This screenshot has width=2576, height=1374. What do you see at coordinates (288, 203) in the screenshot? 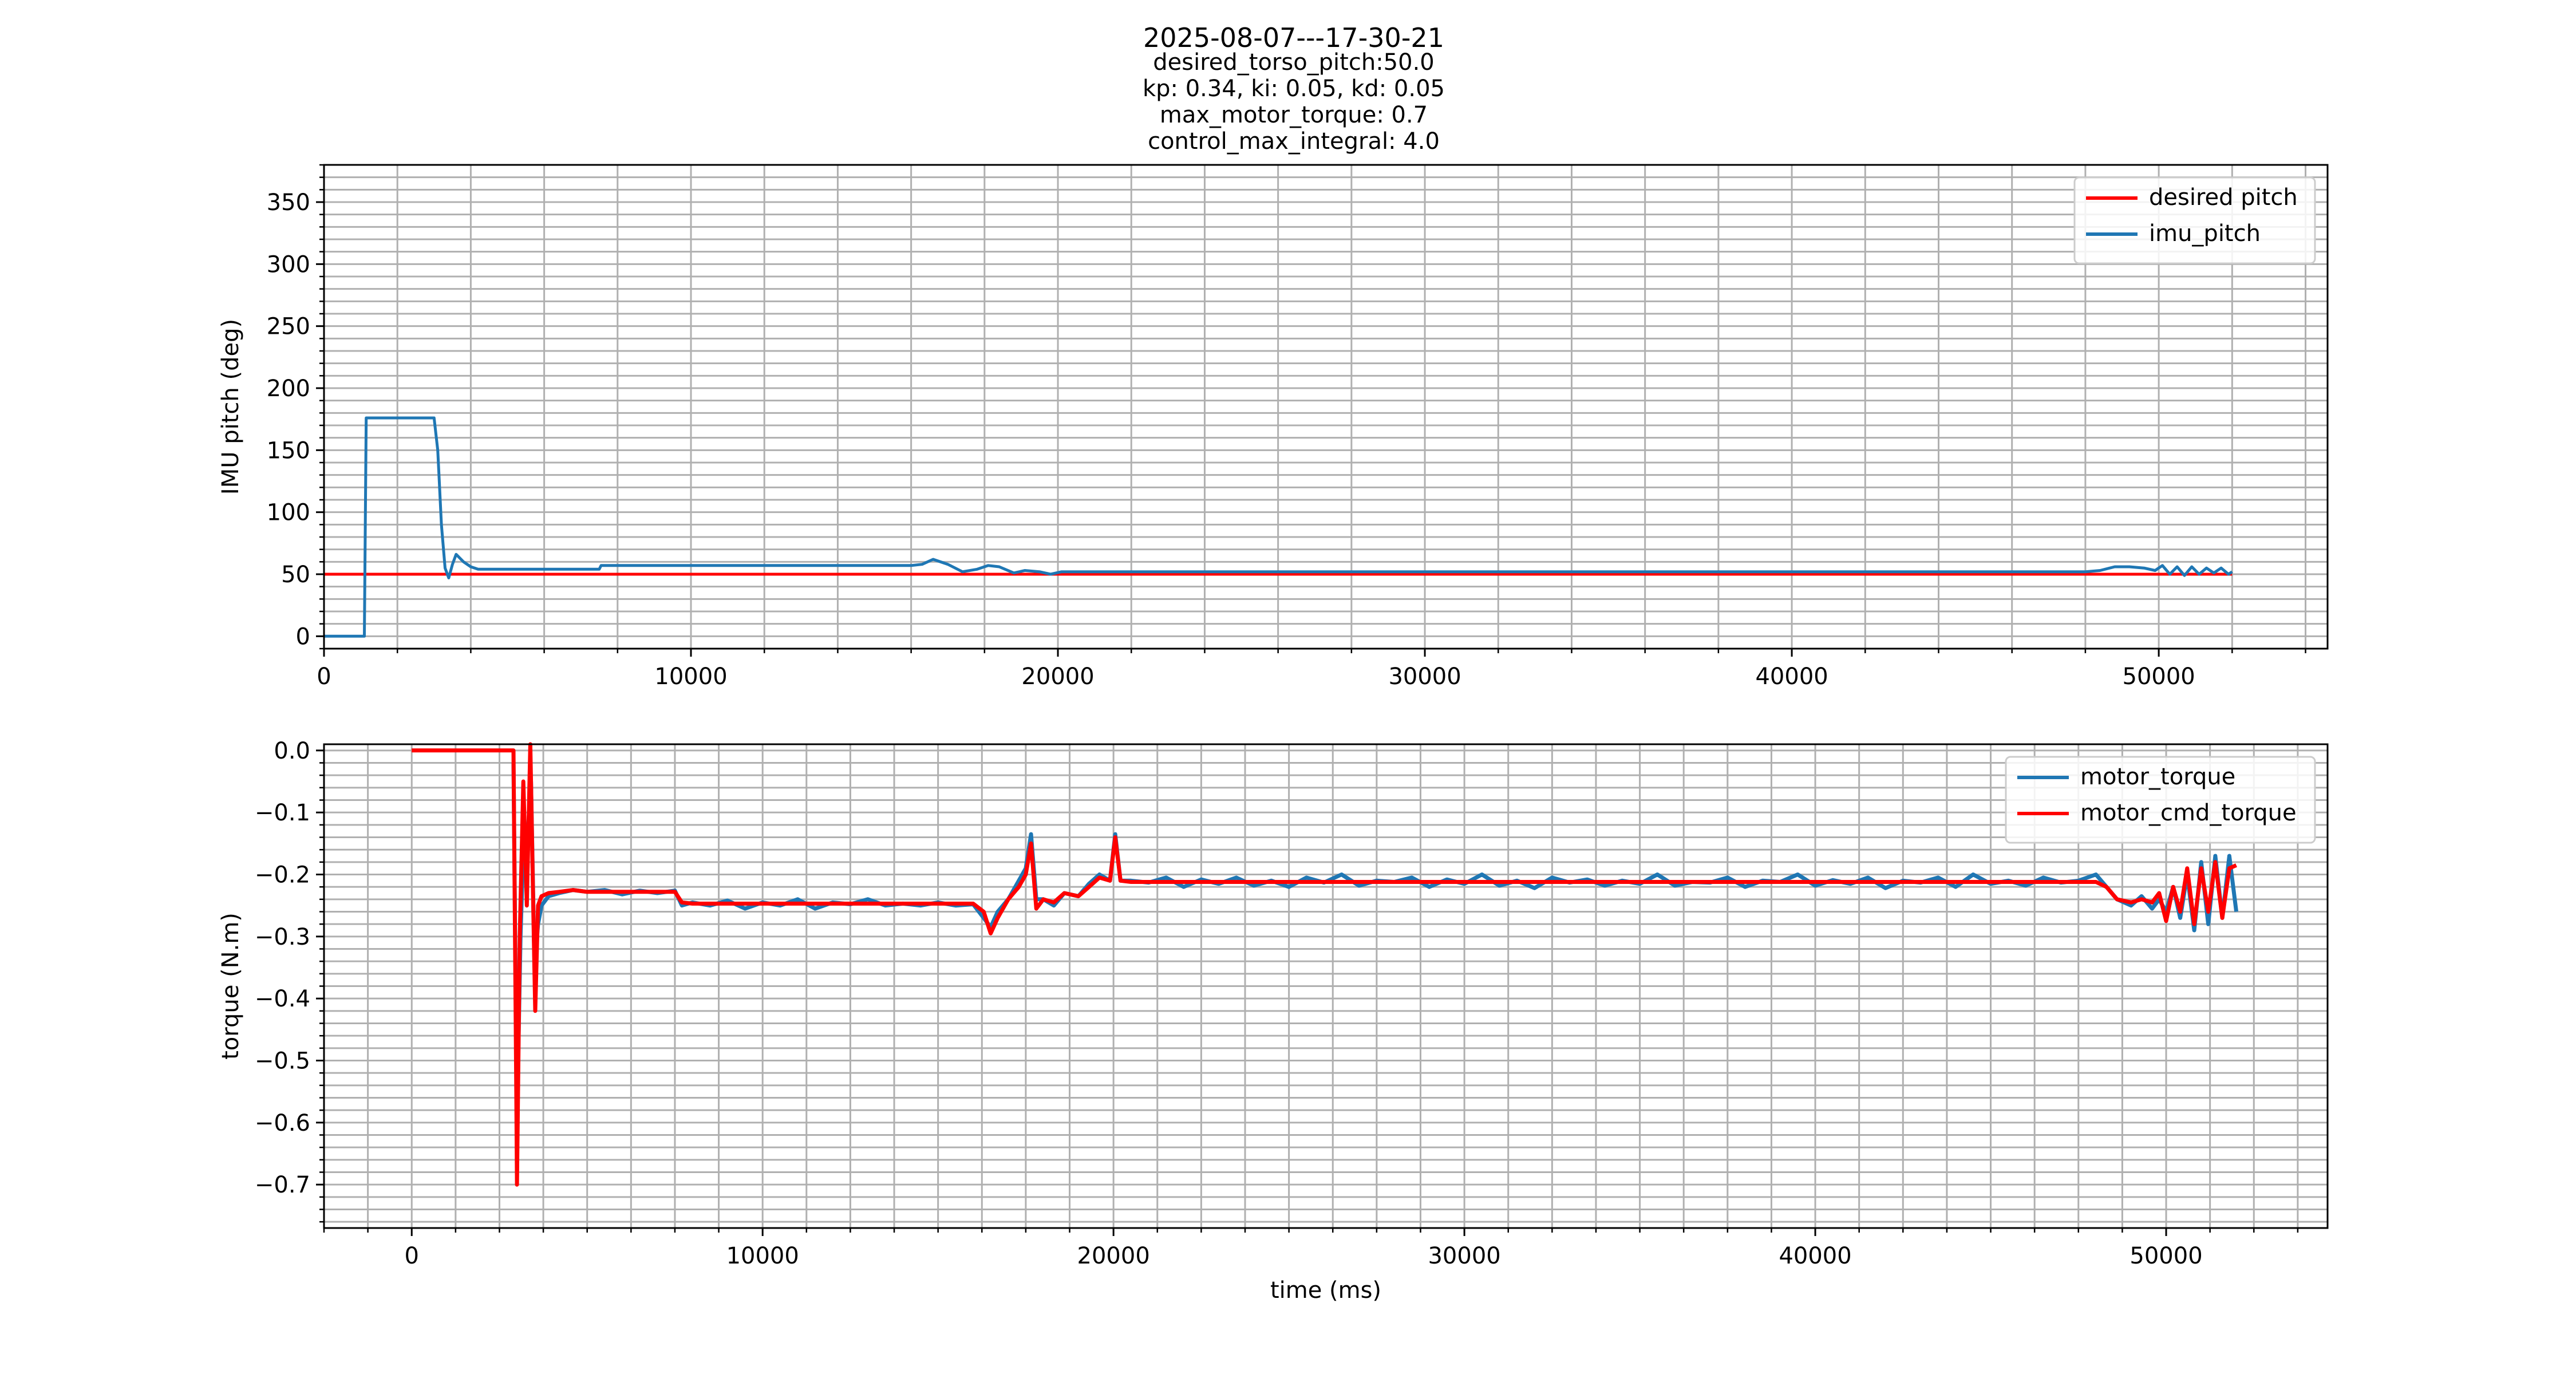
I see `y-tick-label: 350` at bounding box center [288, 203].